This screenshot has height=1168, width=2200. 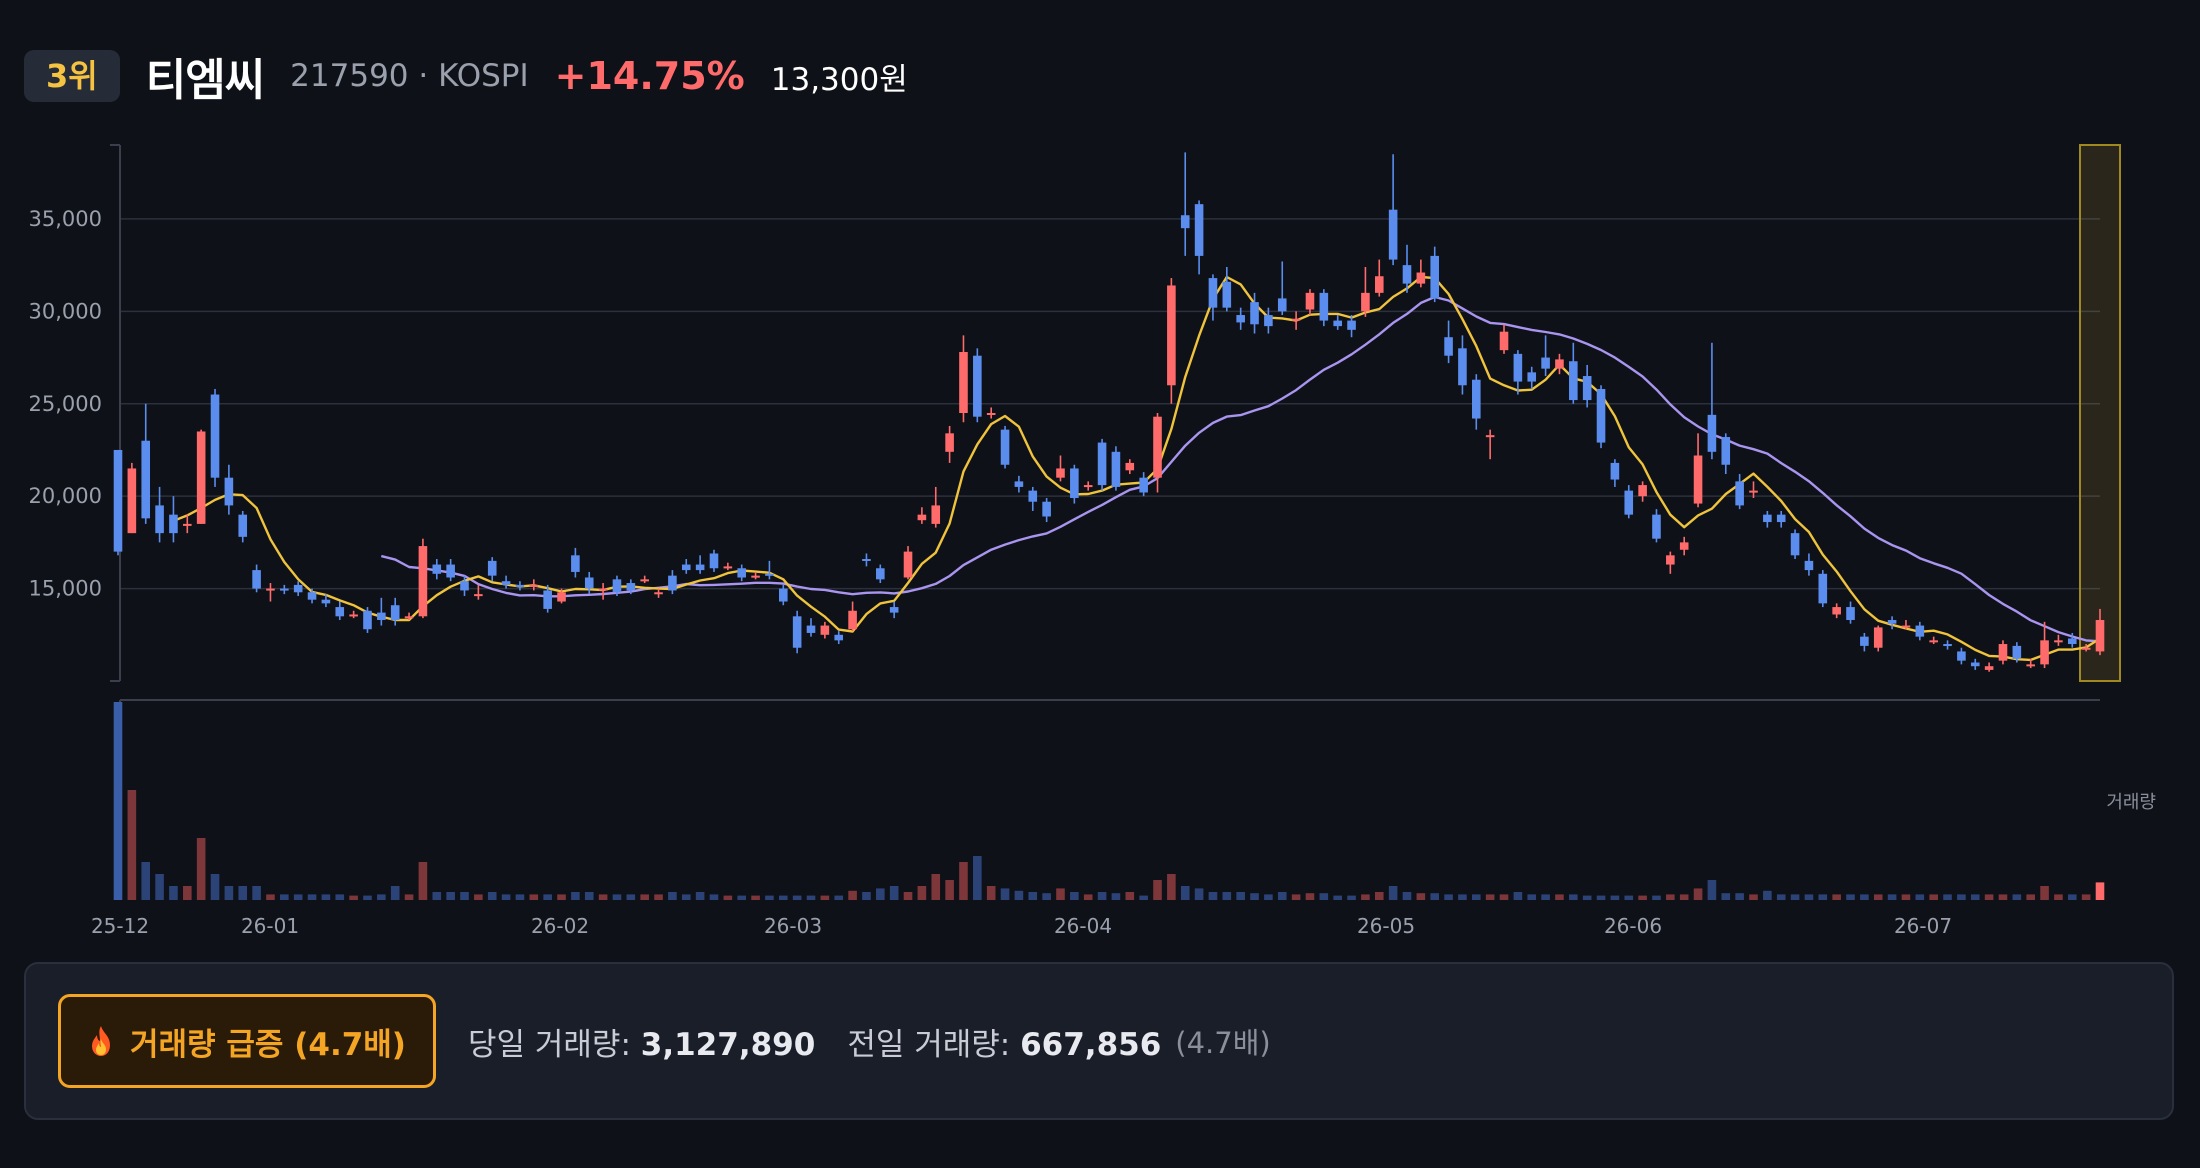 What do you see at coordinates (205, 80) in the screenshot?
I see `stock-name: 티엠씨` at bounding box center [205, 80].